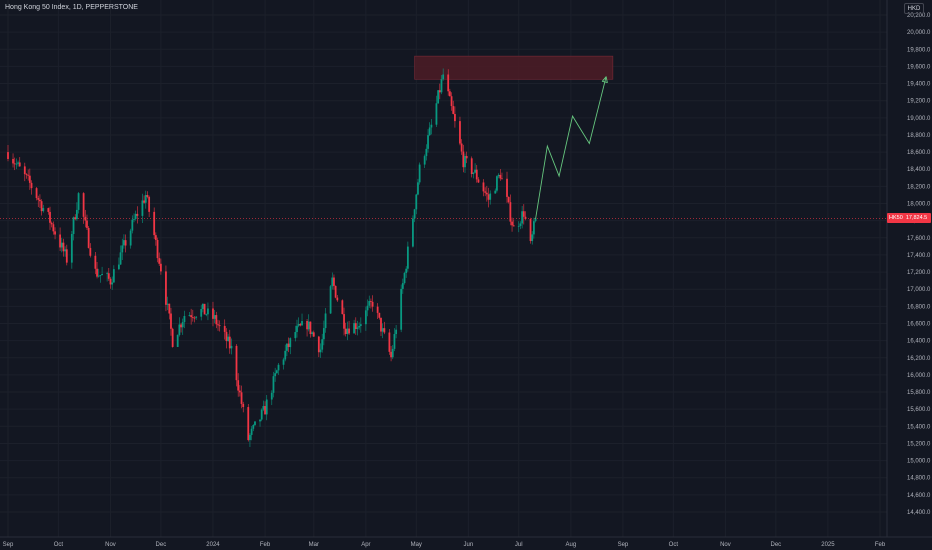 The width and height of the screenshot is (932, 550). Describe the element at coordinates (919, 256) in the screenshot. I see `price-tick-label: 17,400.0` at that location.